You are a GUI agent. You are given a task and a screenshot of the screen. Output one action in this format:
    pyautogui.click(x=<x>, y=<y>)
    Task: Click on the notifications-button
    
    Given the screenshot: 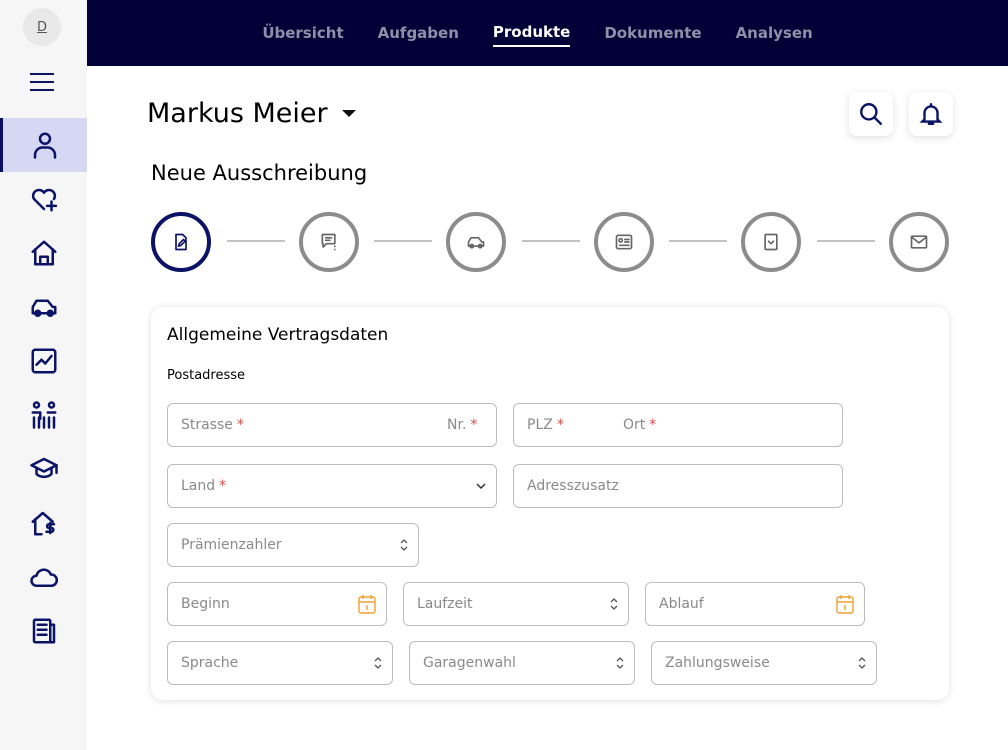 What is the action you would take?
    pyautogui.click(x=931, y=114)
    